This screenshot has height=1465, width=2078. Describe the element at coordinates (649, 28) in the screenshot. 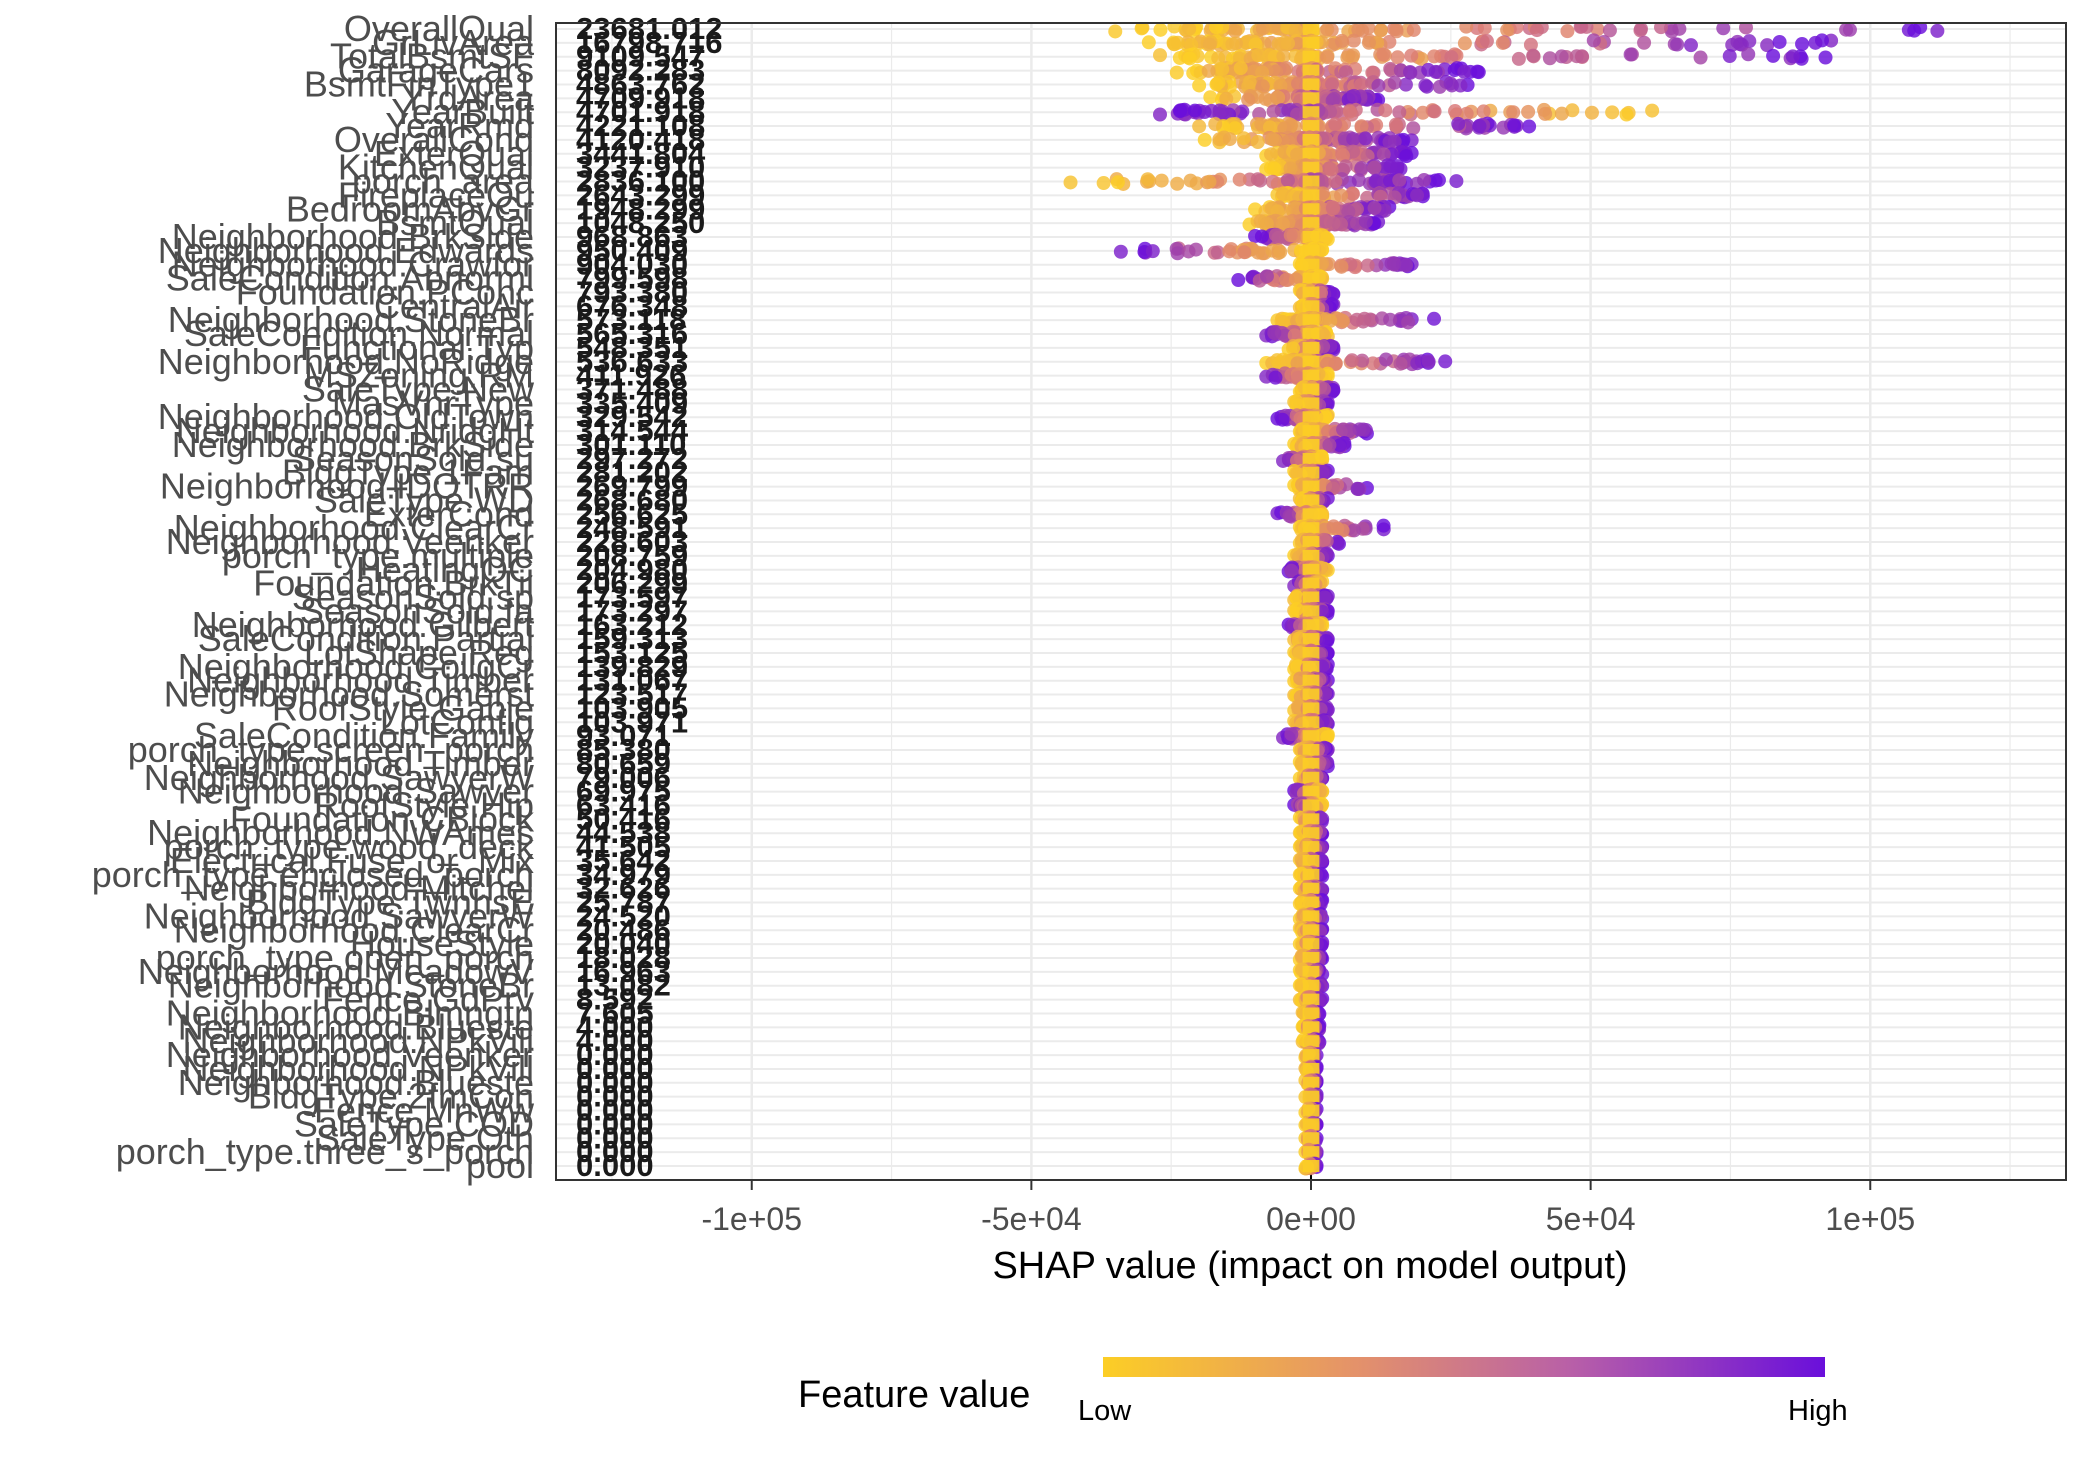

I see `mean-abs-label: 23681.012` at that location.